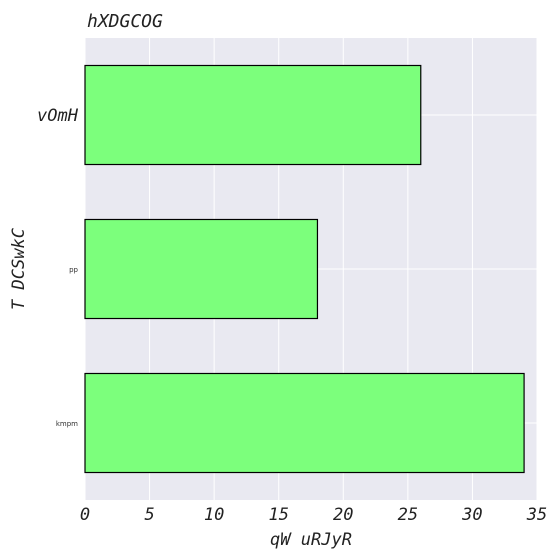 The image size is (560, 560). I want to click on x-tick-label: 5, so click(149, 515).